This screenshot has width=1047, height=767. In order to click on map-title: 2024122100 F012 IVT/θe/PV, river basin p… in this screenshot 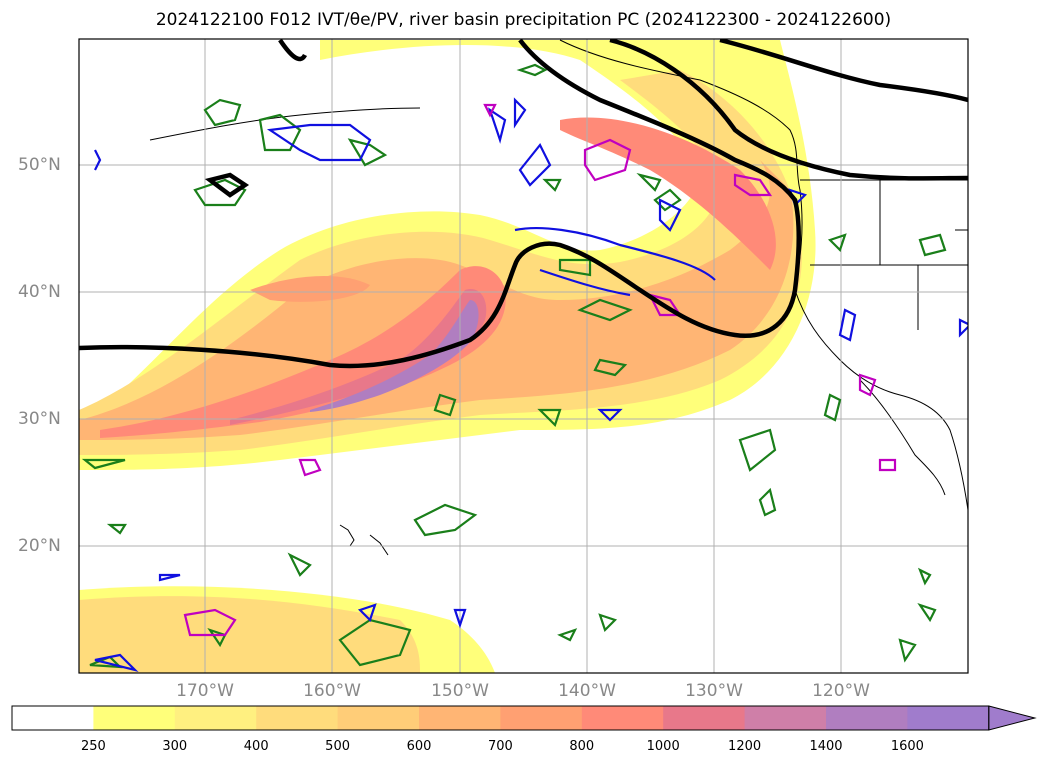, I will do `click(523, 20)`.